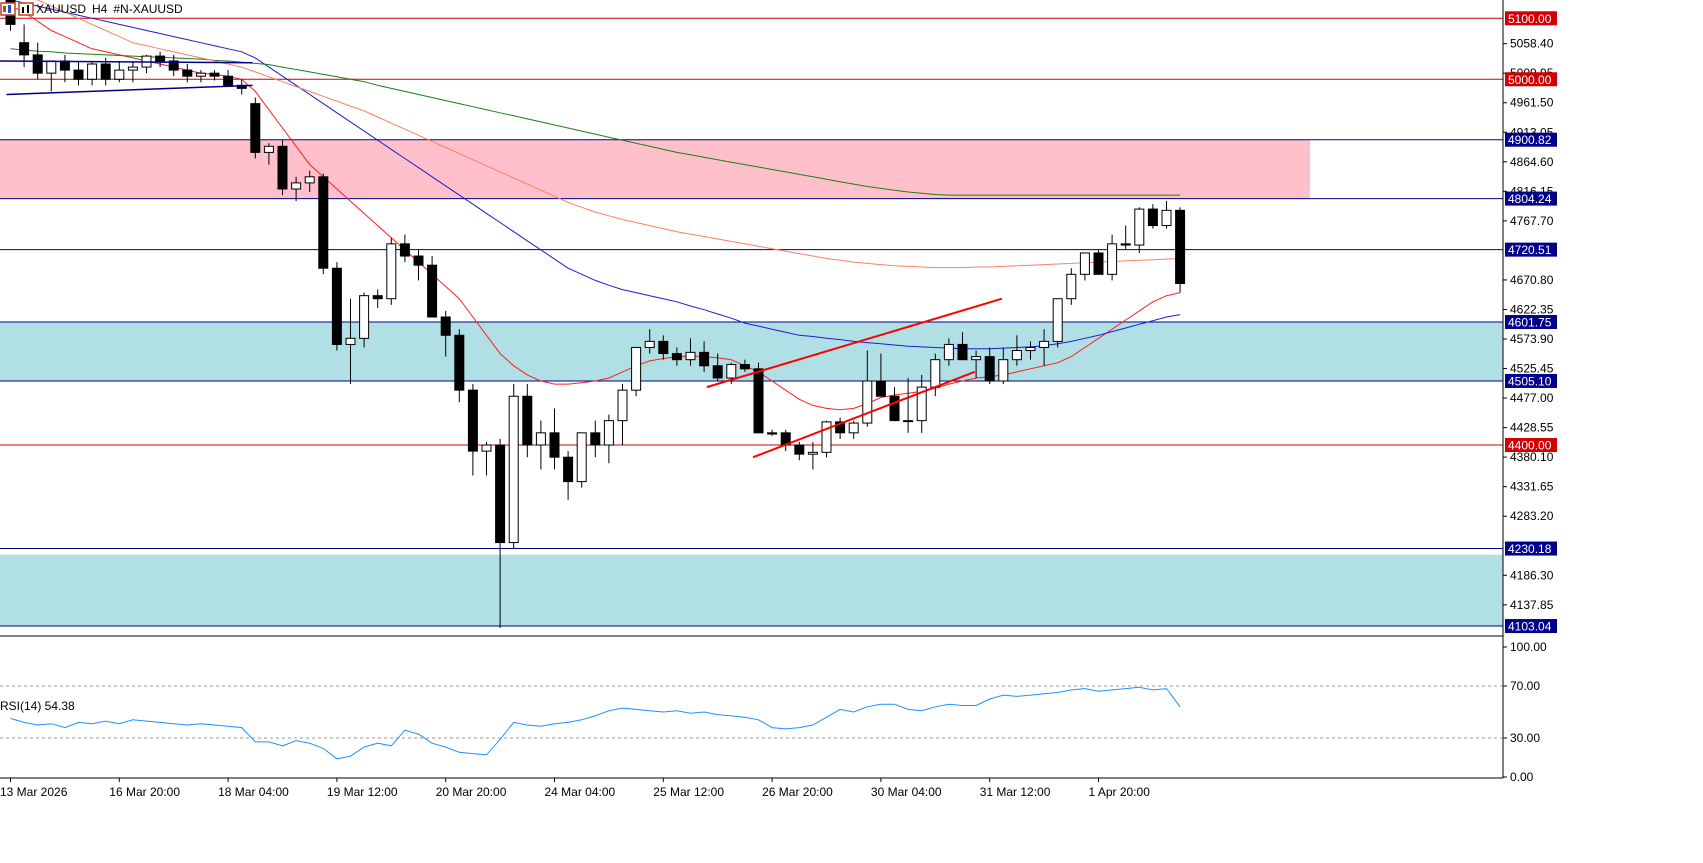 This screenshot has height=863, width=1703. What do you see at coordinates (1532, 103) in the screenshot?
I see `price-tick-label: 4961.50` at bounding box center [1532, 103].